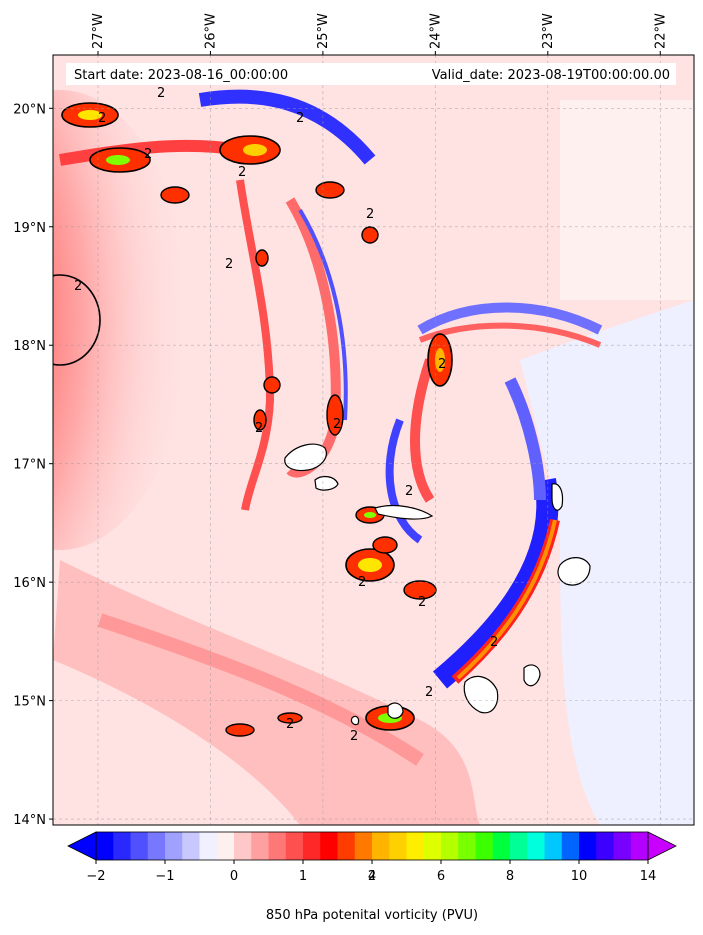 The image size is (703, 935). Describe the element at coordinates (660, 31) in the screenshot. I see `lon-tick-label: 22°W` at that location.